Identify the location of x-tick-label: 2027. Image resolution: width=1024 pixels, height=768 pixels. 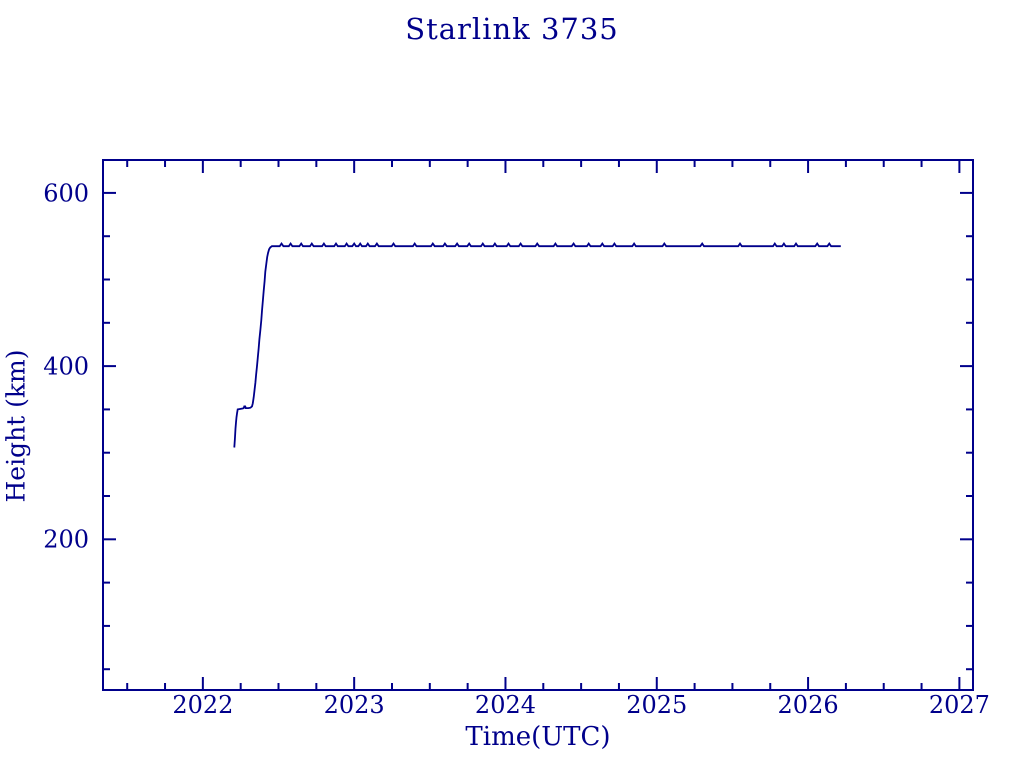
(959, 705).